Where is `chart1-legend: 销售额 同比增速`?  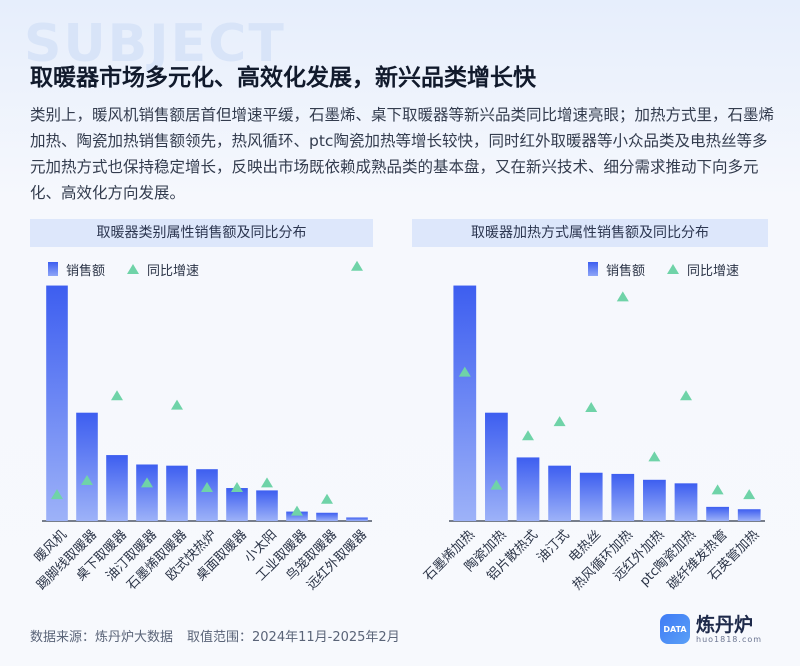
chart1-legend: 销售额 同比增速 is located at coordinates (123, 269).